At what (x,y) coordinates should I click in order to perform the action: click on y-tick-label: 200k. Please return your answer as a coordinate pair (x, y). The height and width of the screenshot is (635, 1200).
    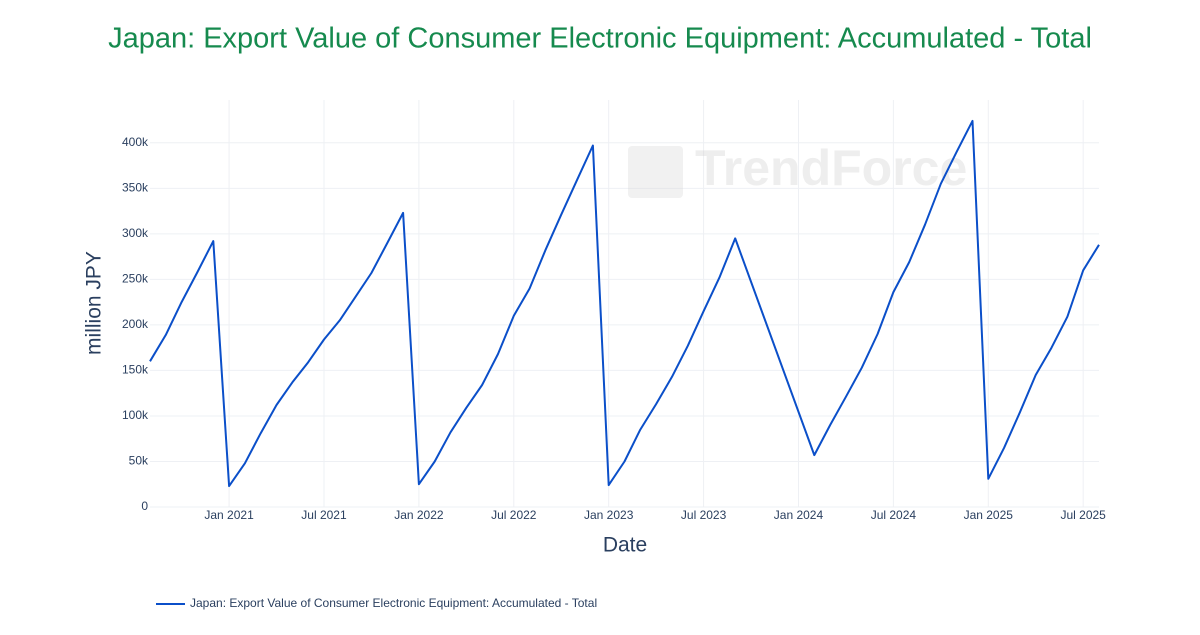
    Looking at the image, I should click on (135, 324).